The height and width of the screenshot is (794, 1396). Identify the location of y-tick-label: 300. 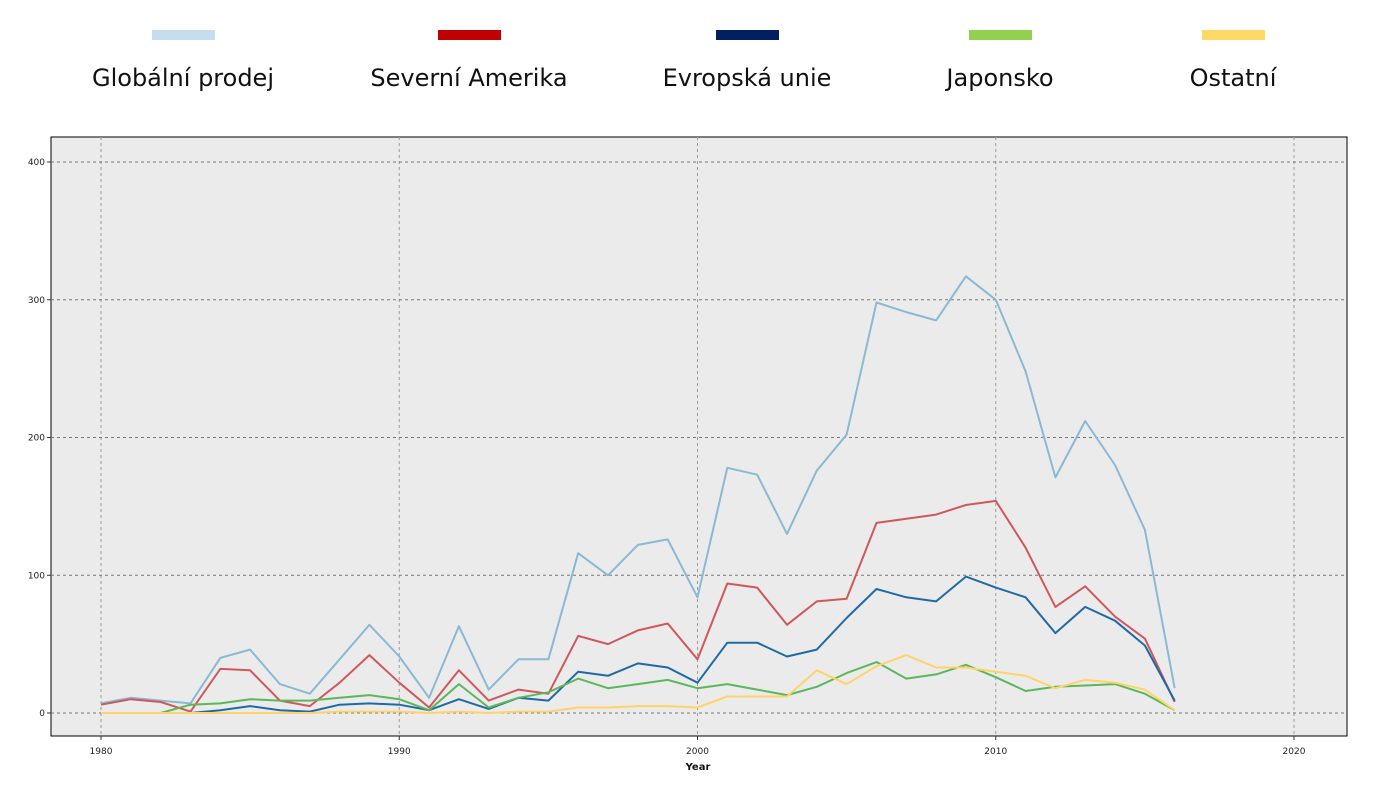
(36, 301).